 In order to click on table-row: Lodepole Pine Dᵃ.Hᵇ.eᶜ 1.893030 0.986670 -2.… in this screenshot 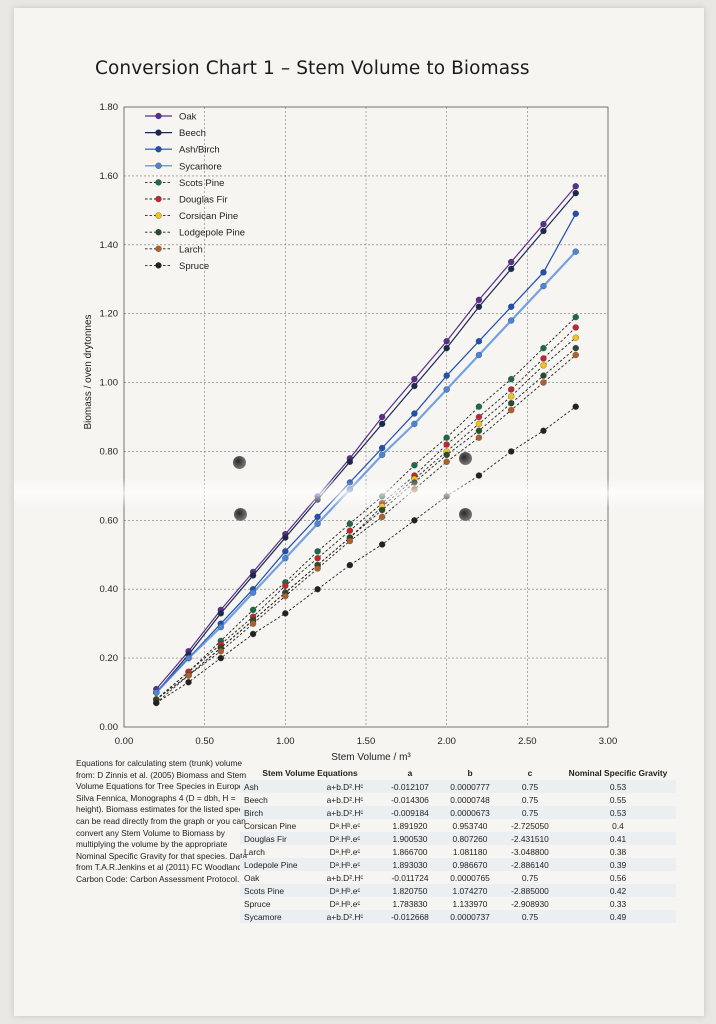, I will do `click(458, 864)`.